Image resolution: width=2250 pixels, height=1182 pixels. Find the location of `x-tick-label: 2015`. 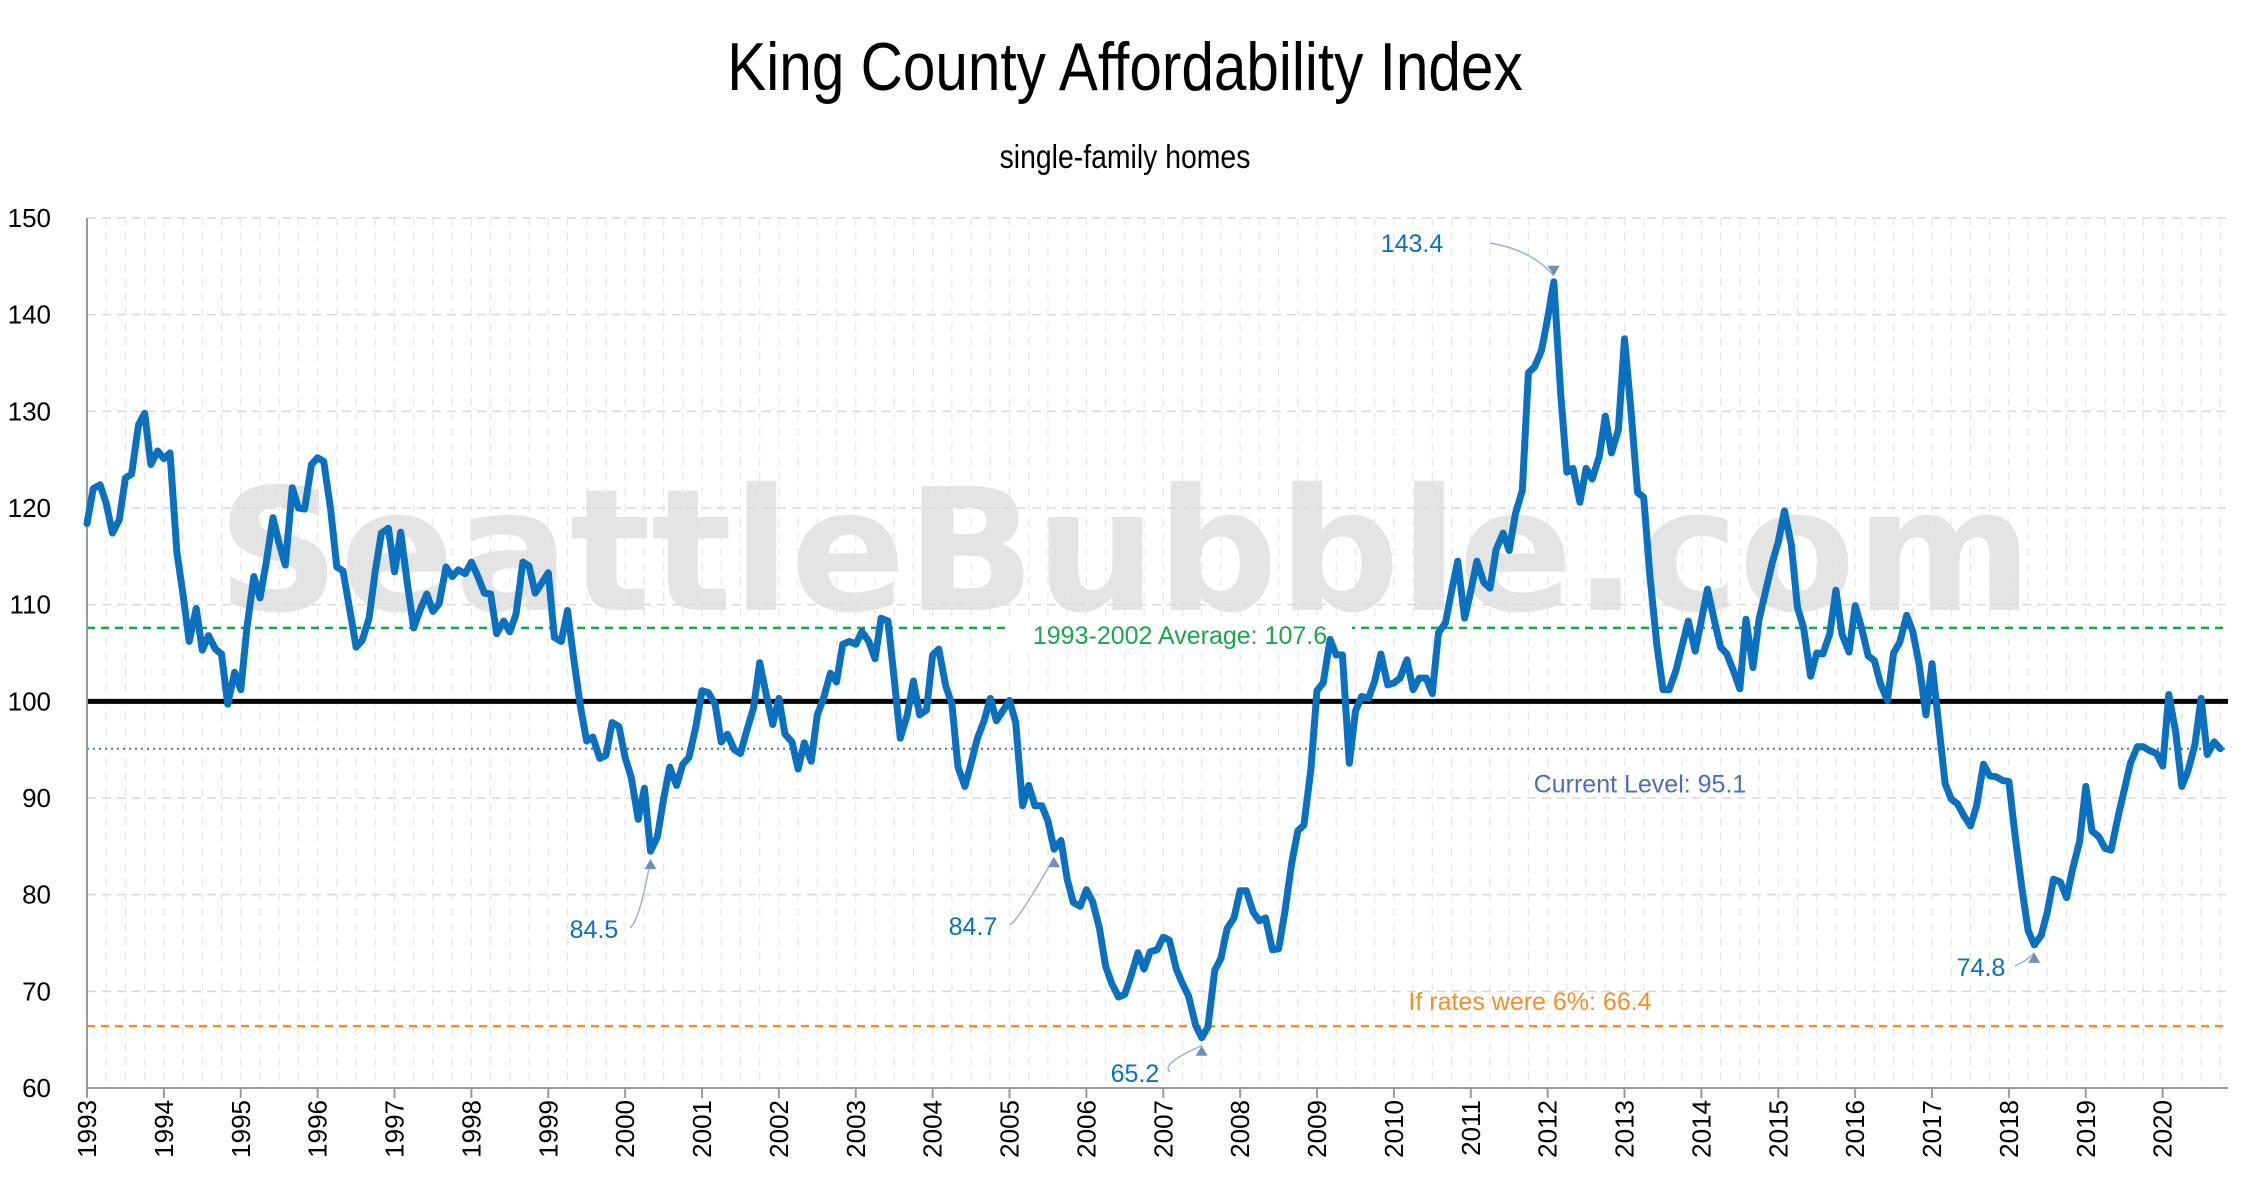

x-tick-label: 2015 is located at coordinates (1778, 1129).